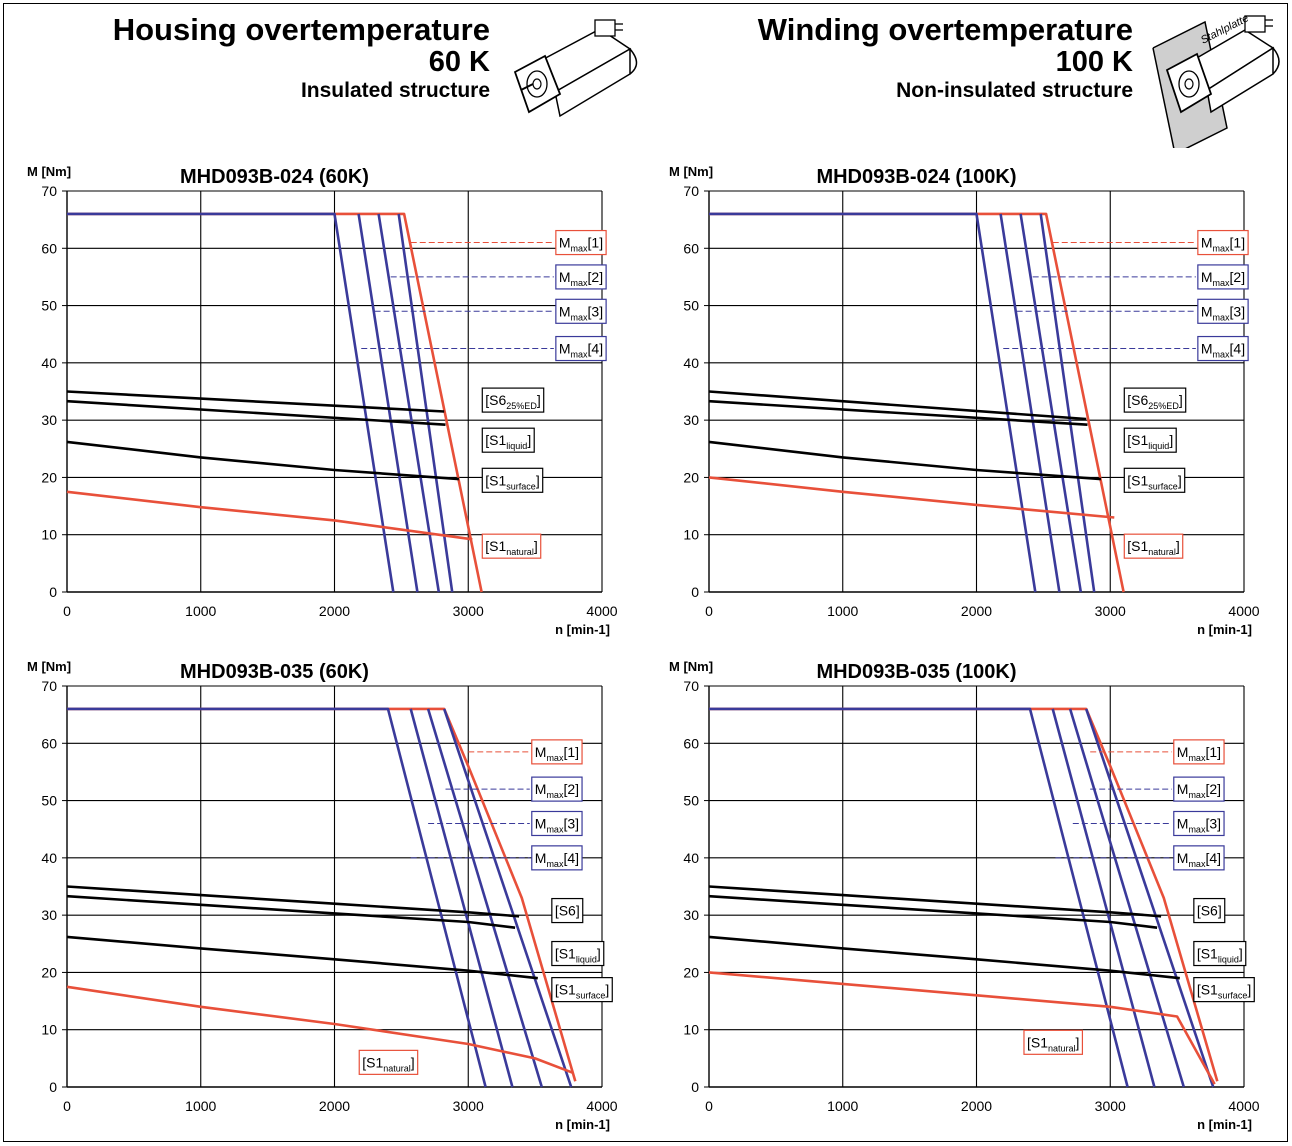 The image size is (1292, 1146). What do you see at coordinates (274, 177) in the screenshot?
I see `chart-title: MHD093B-024 (60K)` at bounding box center [274, 177].